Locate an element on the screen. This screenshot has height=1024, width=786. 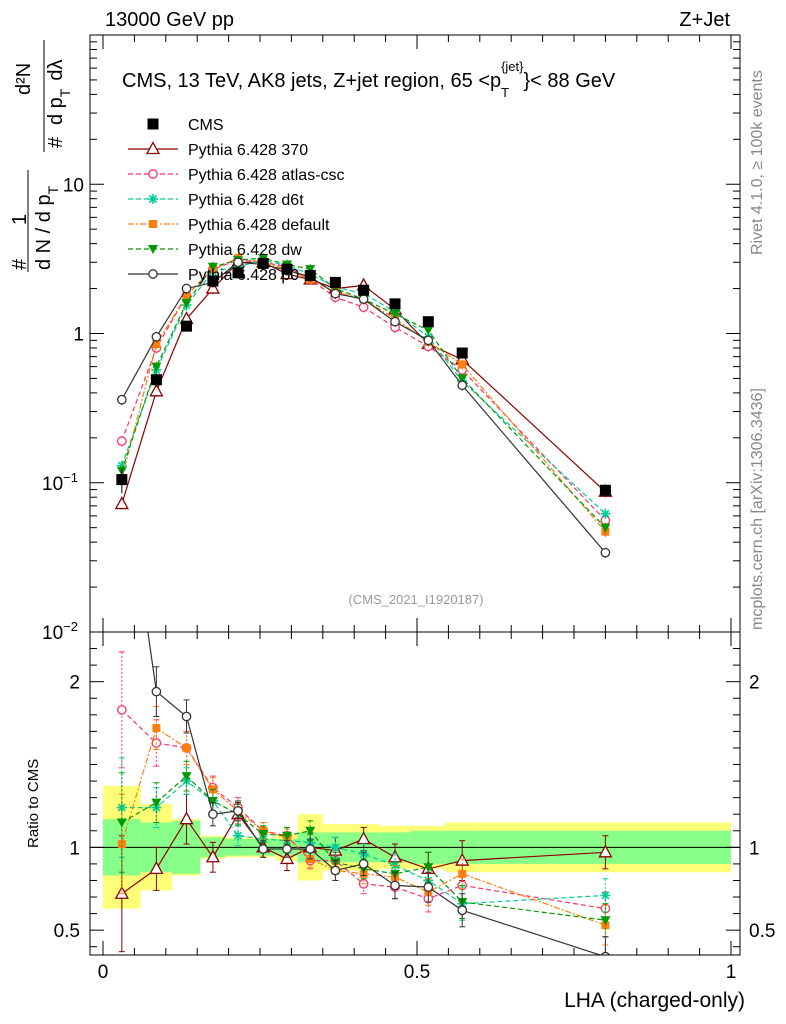
legend-label: Pythia 6.428 dw is located at coordinates (245, 250).